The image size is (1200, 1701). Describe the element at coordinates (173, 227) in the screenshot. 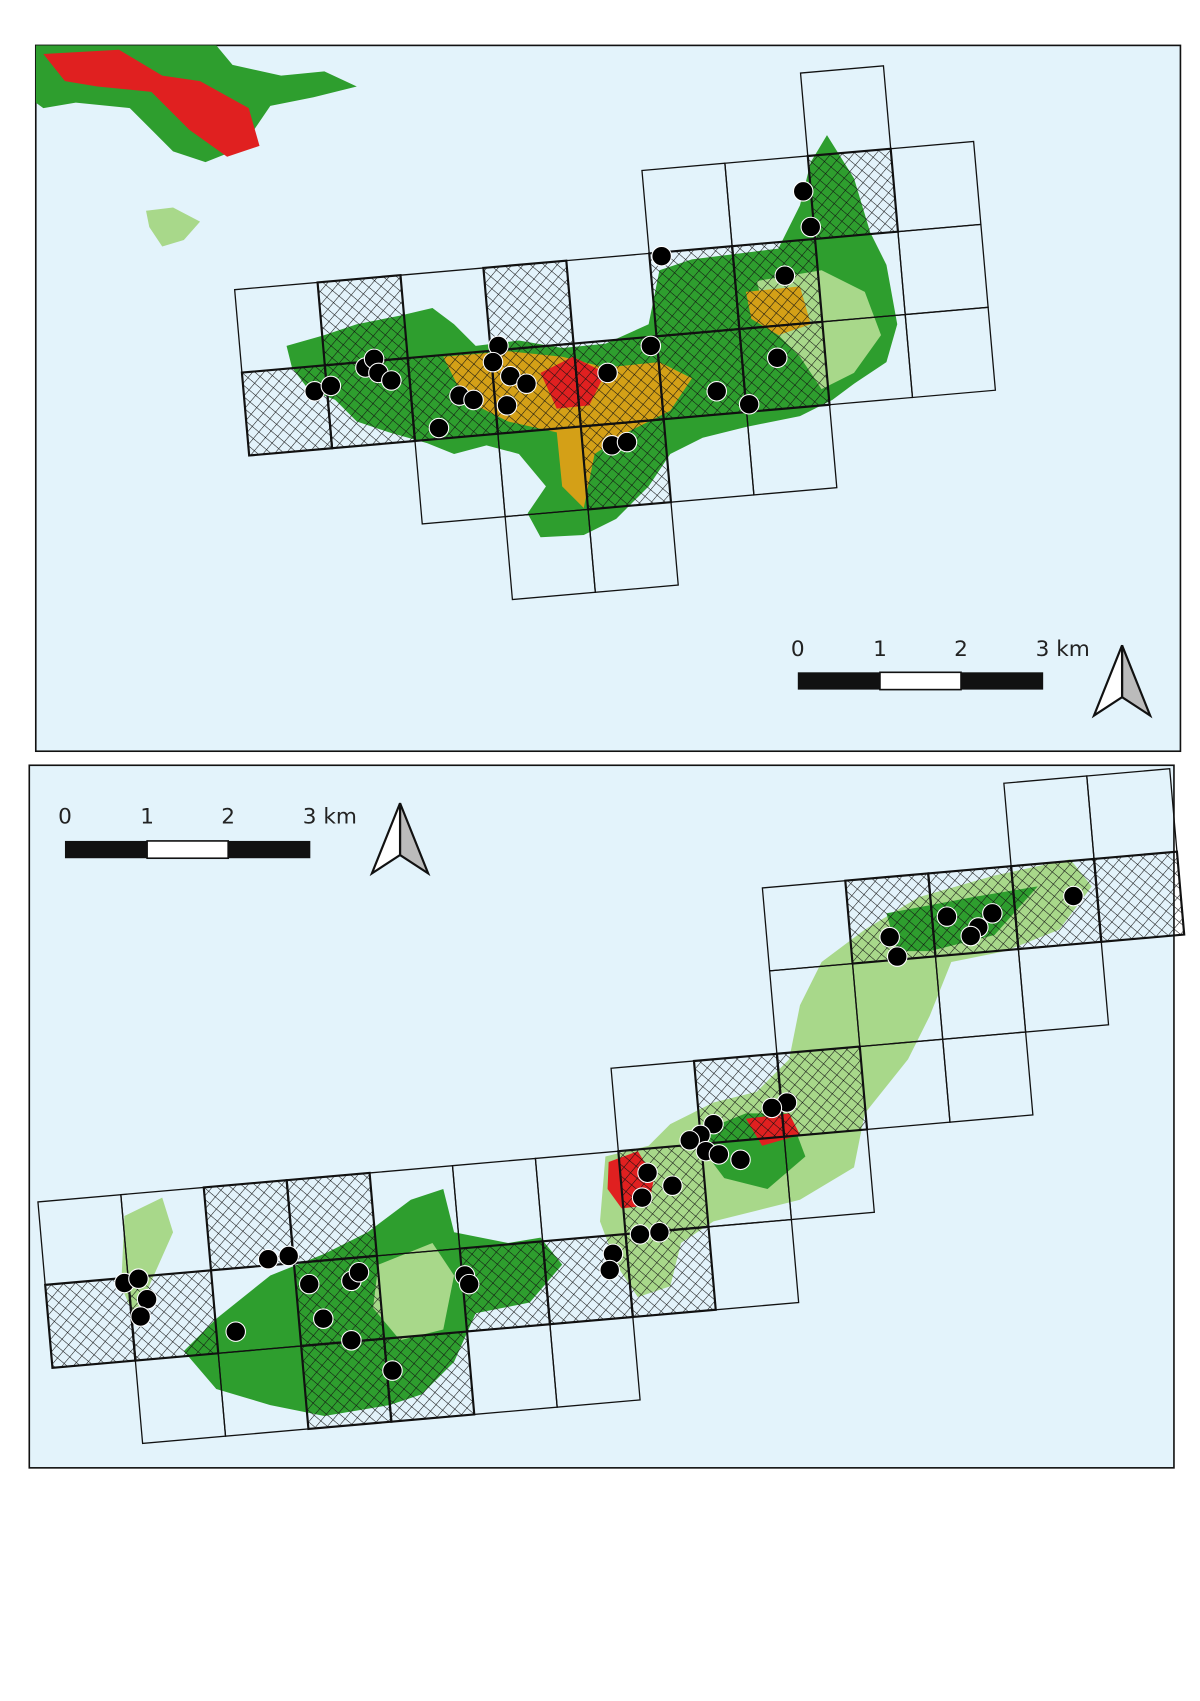

I see `islet` at that location.